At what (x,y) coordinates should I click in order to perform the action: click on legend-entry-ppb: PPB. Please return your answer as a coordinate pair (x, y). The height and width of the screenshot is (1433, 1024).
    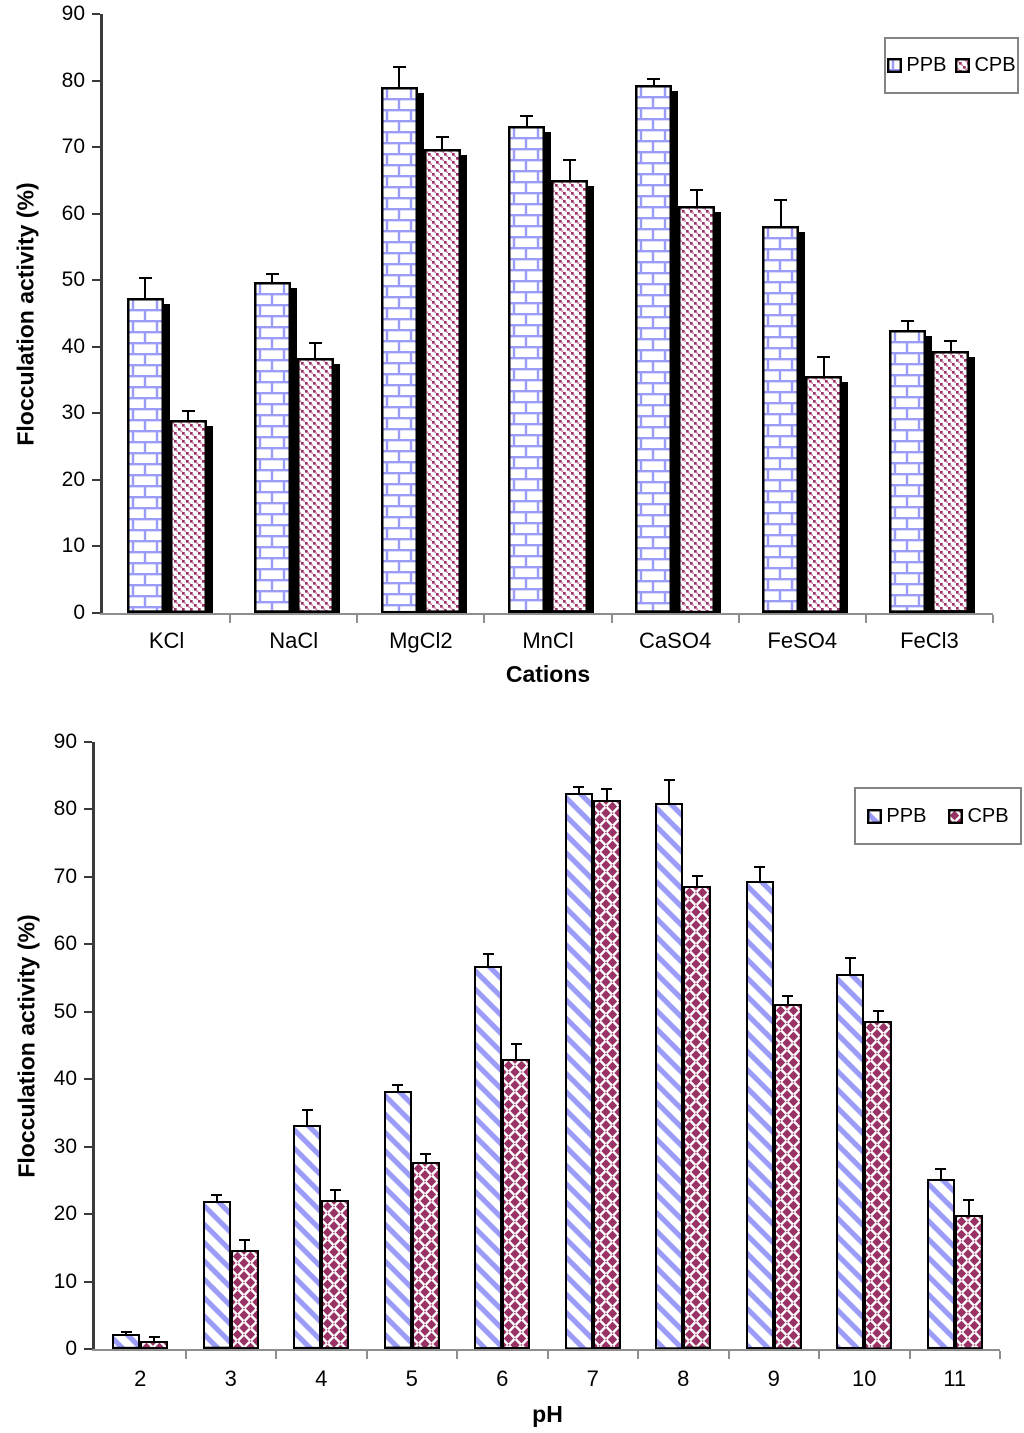
    Looking at the image, I should click on (916, 65).